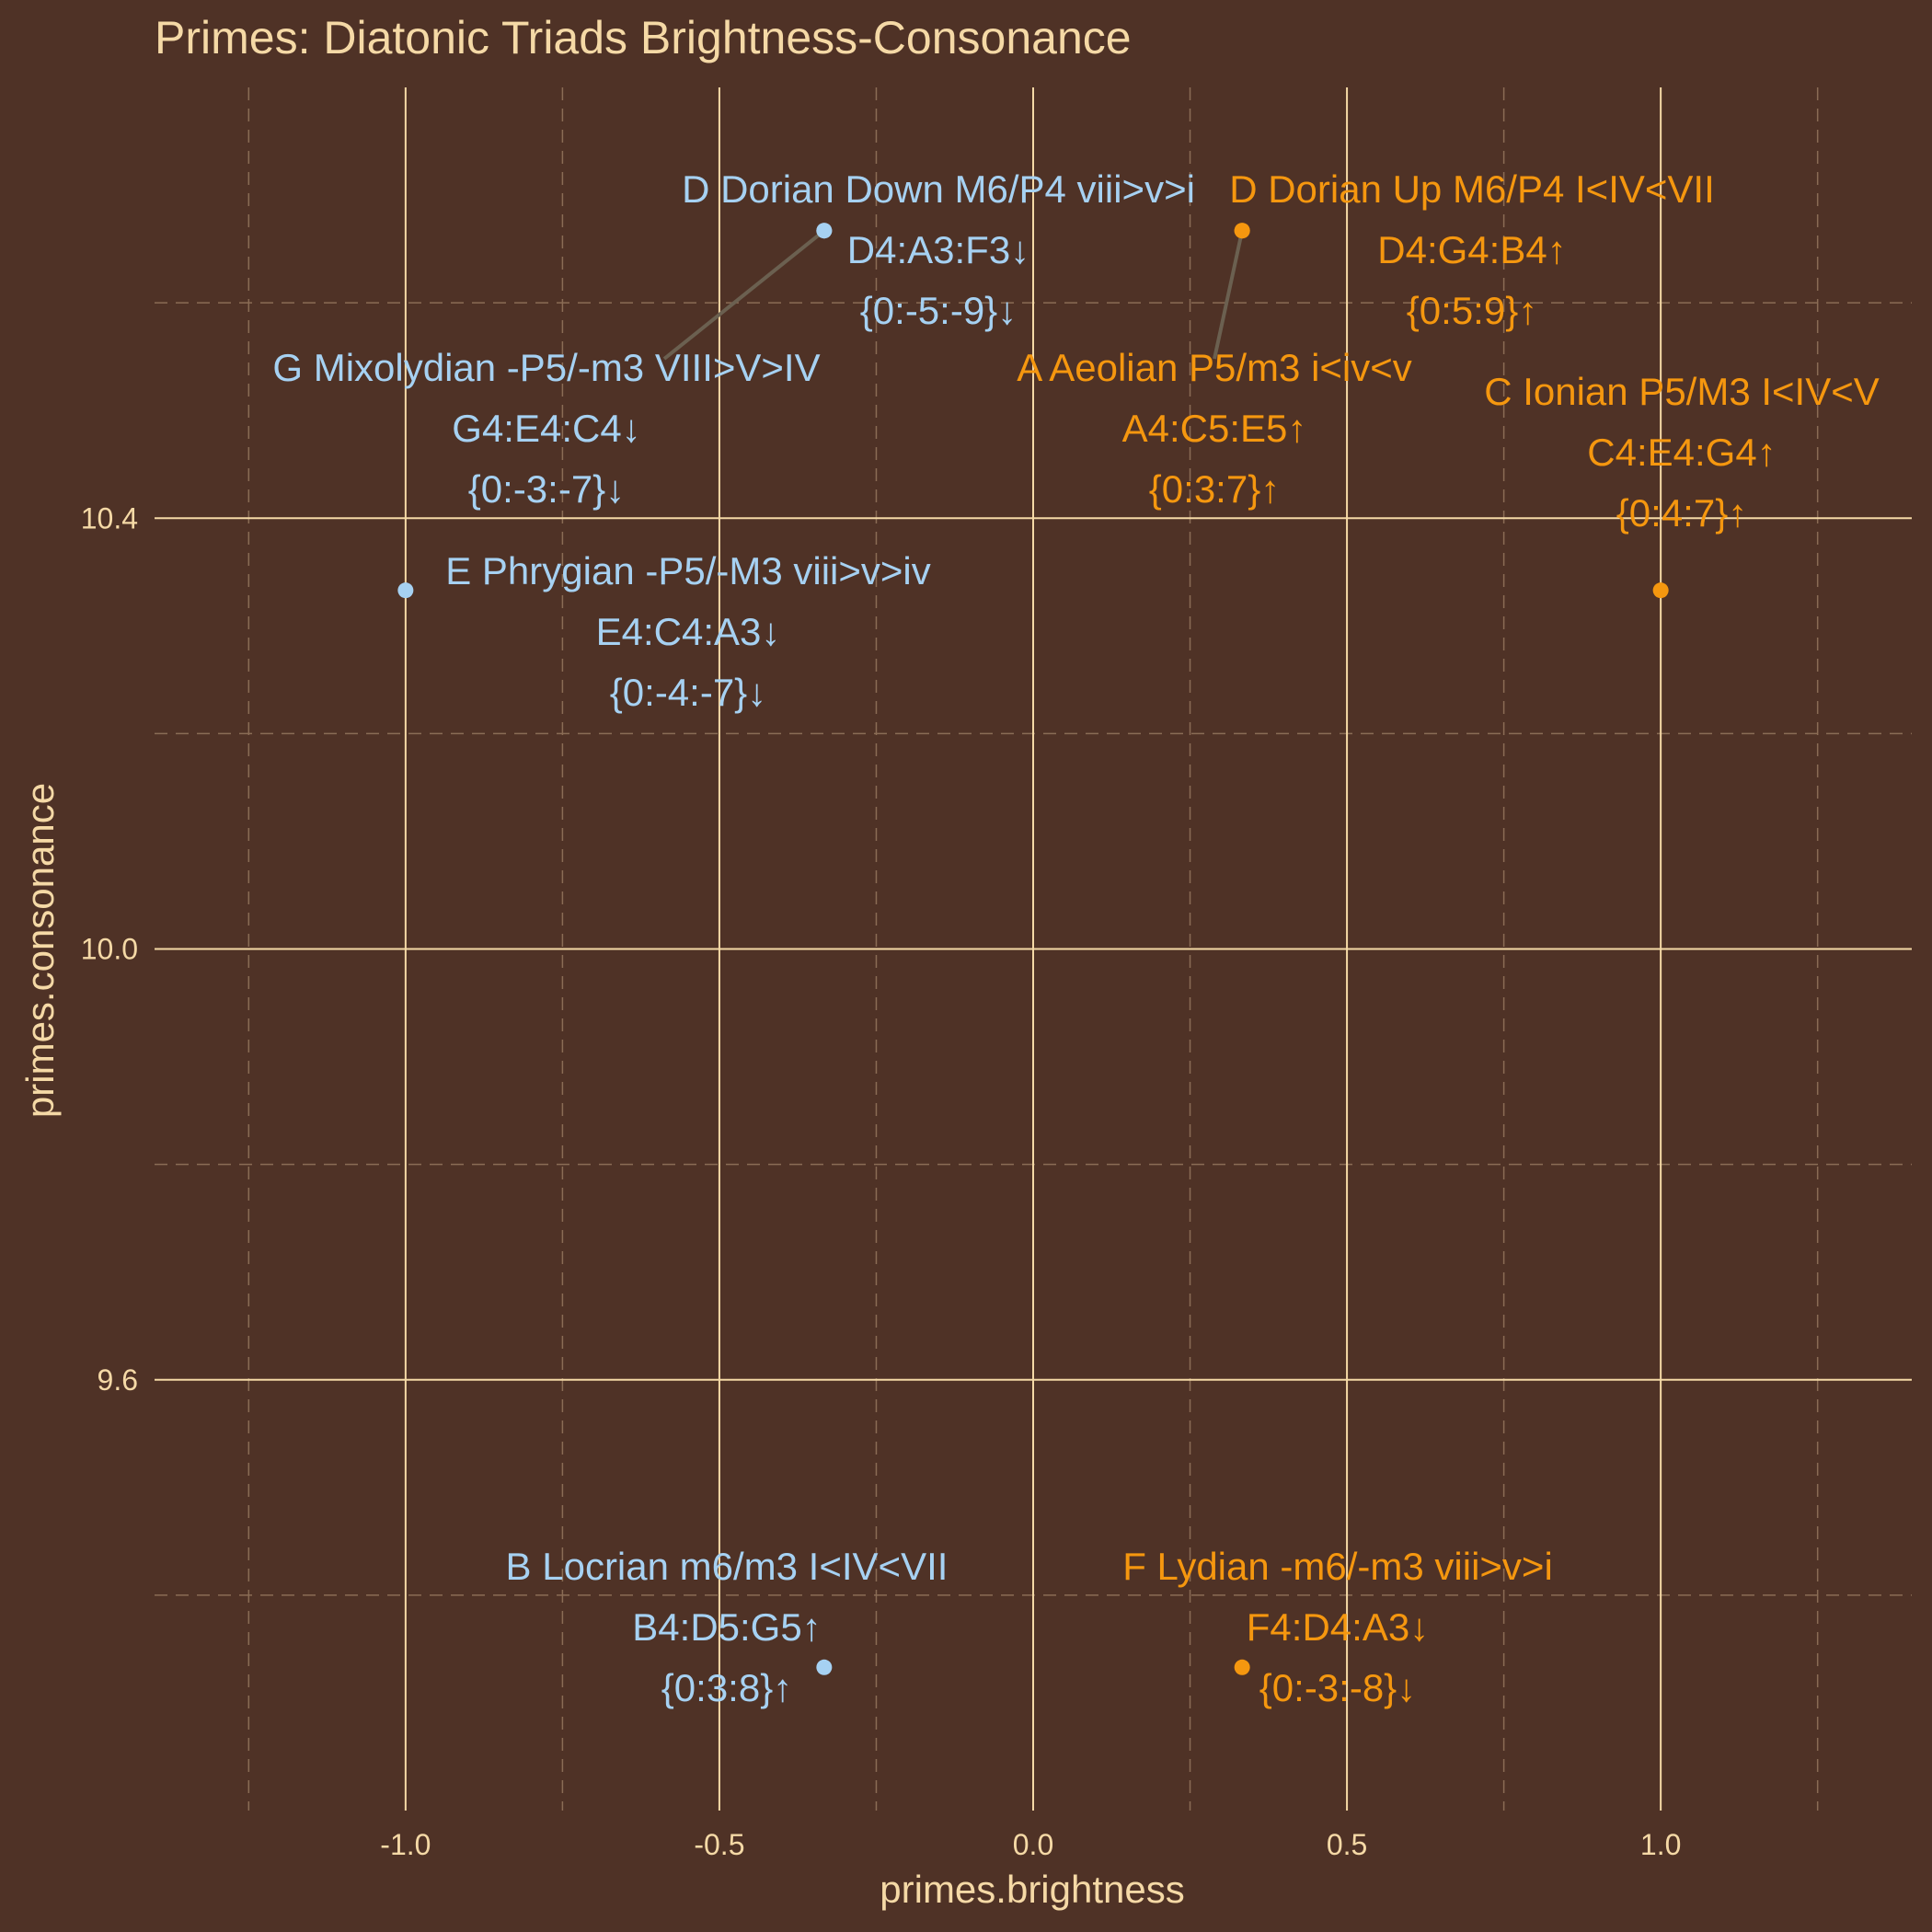  Describe the element at coordinates (1214, 428) in the screenshot. I see `point-label: A4:C5:E5↑` at that location.